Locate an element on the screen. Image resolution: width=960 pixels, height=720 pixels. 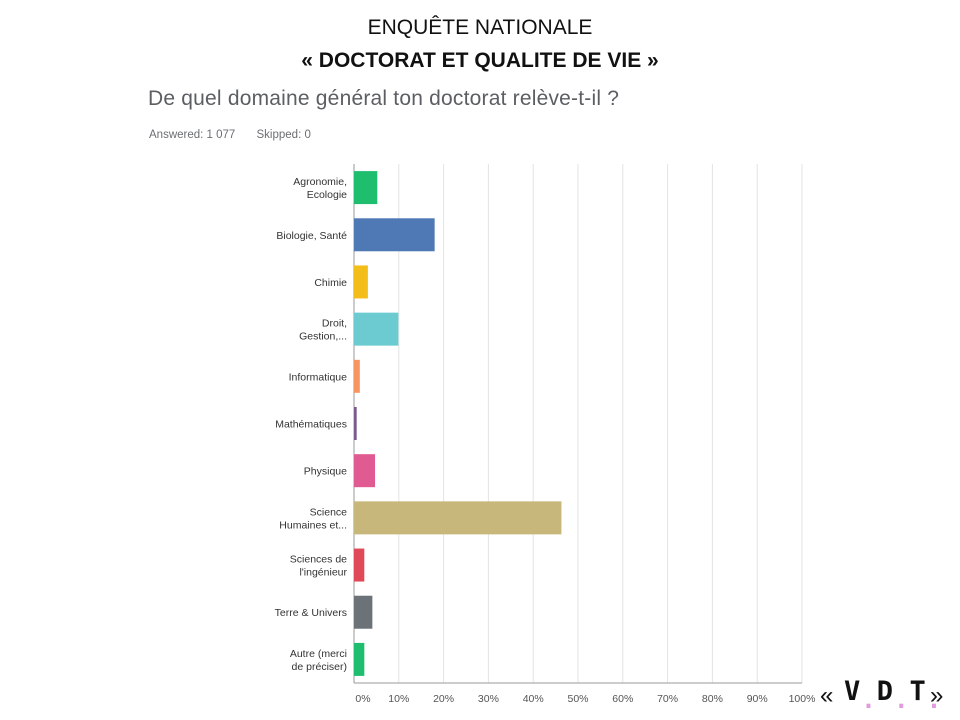
logo-letter-t: T is located at coordinates (918, 691).